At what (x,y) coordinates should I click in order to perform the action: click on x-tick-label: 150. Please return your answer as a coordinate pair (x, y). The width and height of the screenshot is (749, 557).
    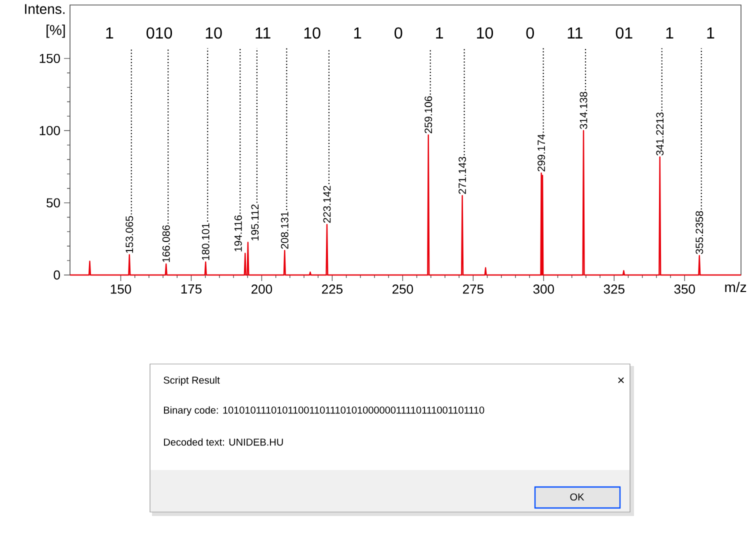
    Looking at the image, I should click on (121, 289).